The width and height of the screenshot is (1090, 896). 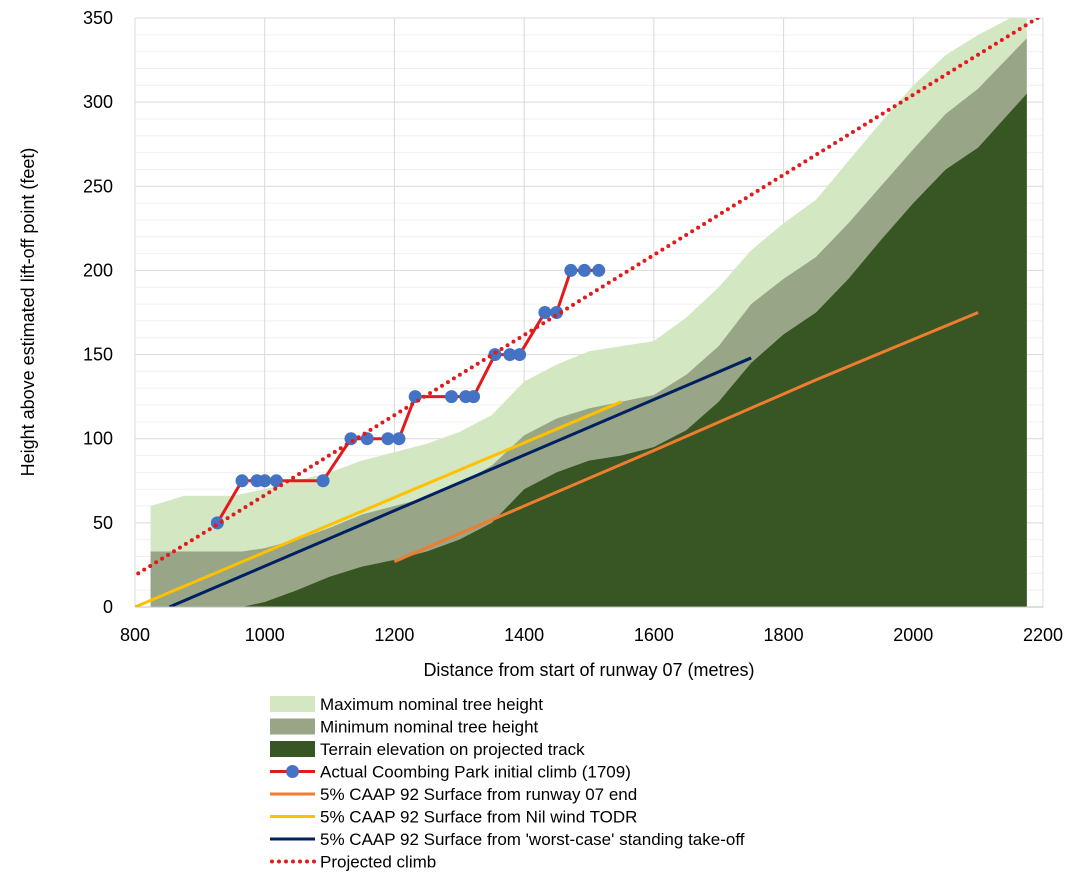 I want to click on legend-item-projected-climb: Projected climb, so click(x=353, y=862).